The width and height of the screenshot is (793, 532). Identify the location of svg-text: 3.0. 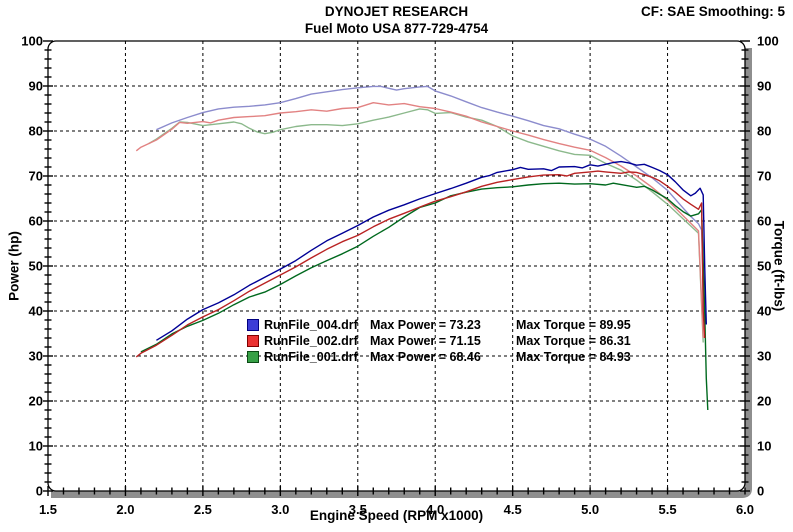
(280, 509).